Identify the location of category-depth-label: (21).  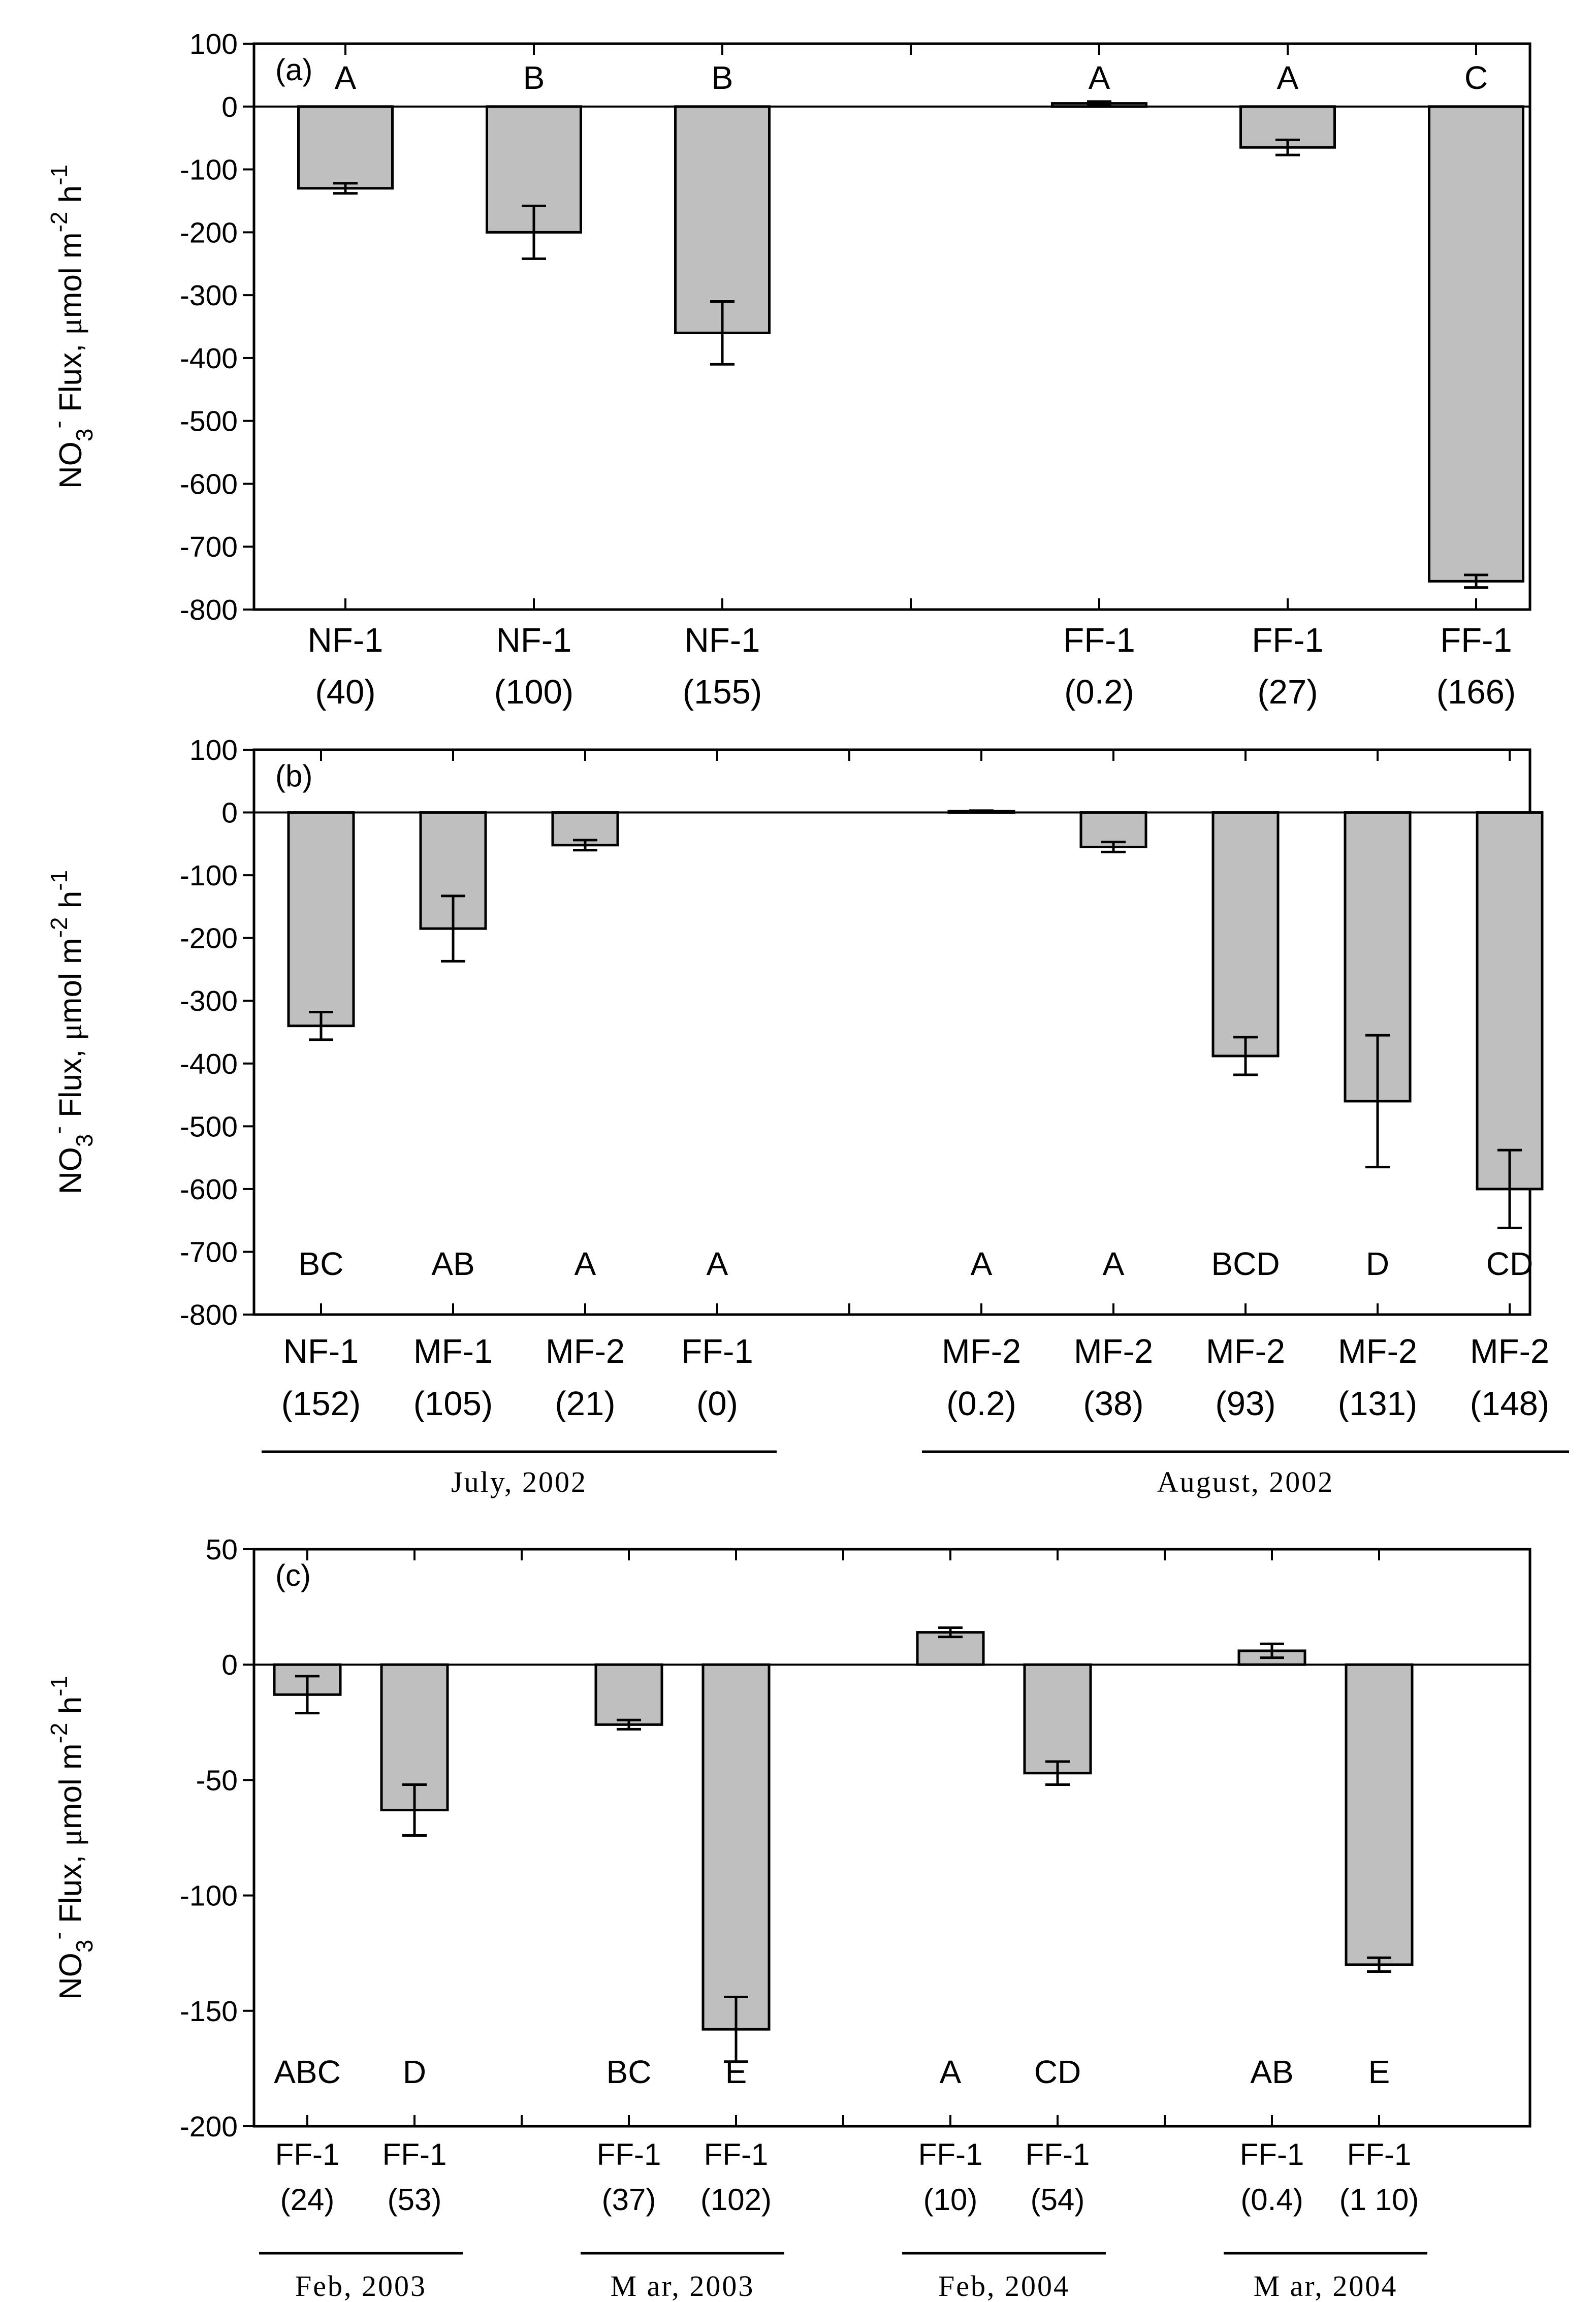
(585, 1404).